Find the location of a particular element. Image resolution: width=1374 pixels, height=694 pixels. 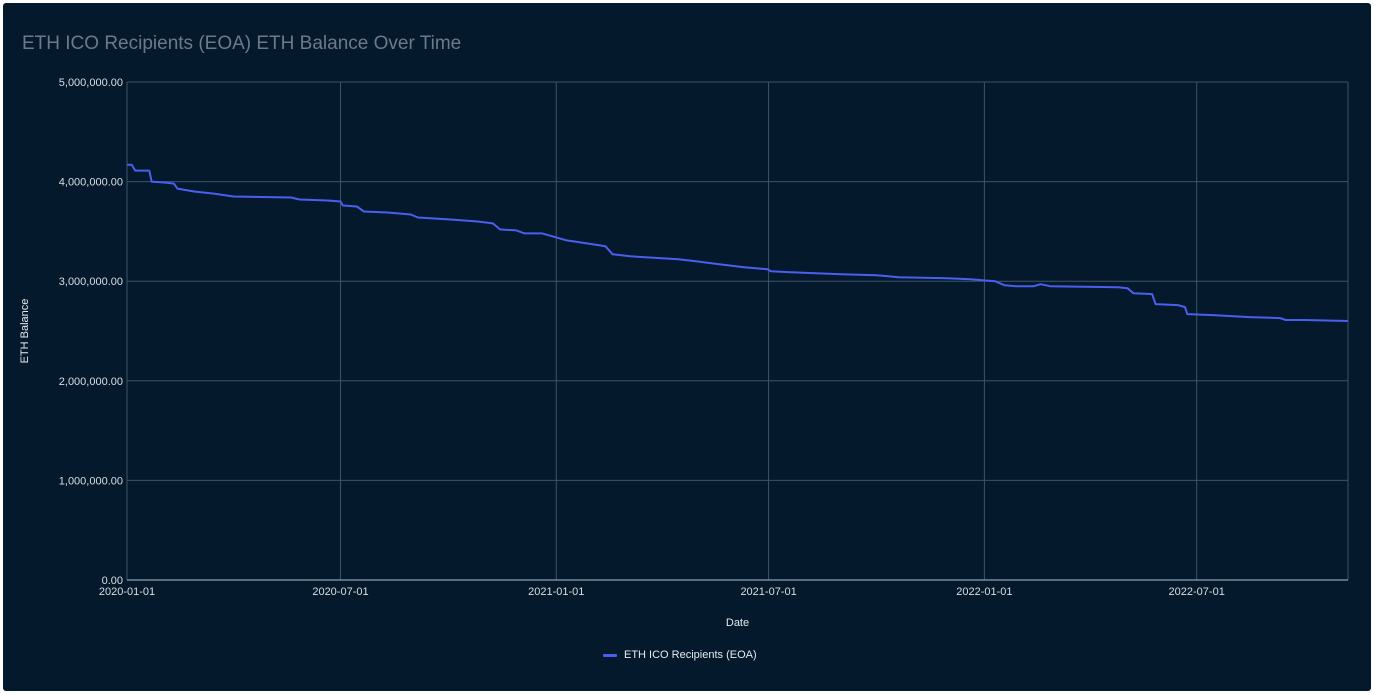

x-tick-label: 2021-07-01 is located at coordinates (768, 592).